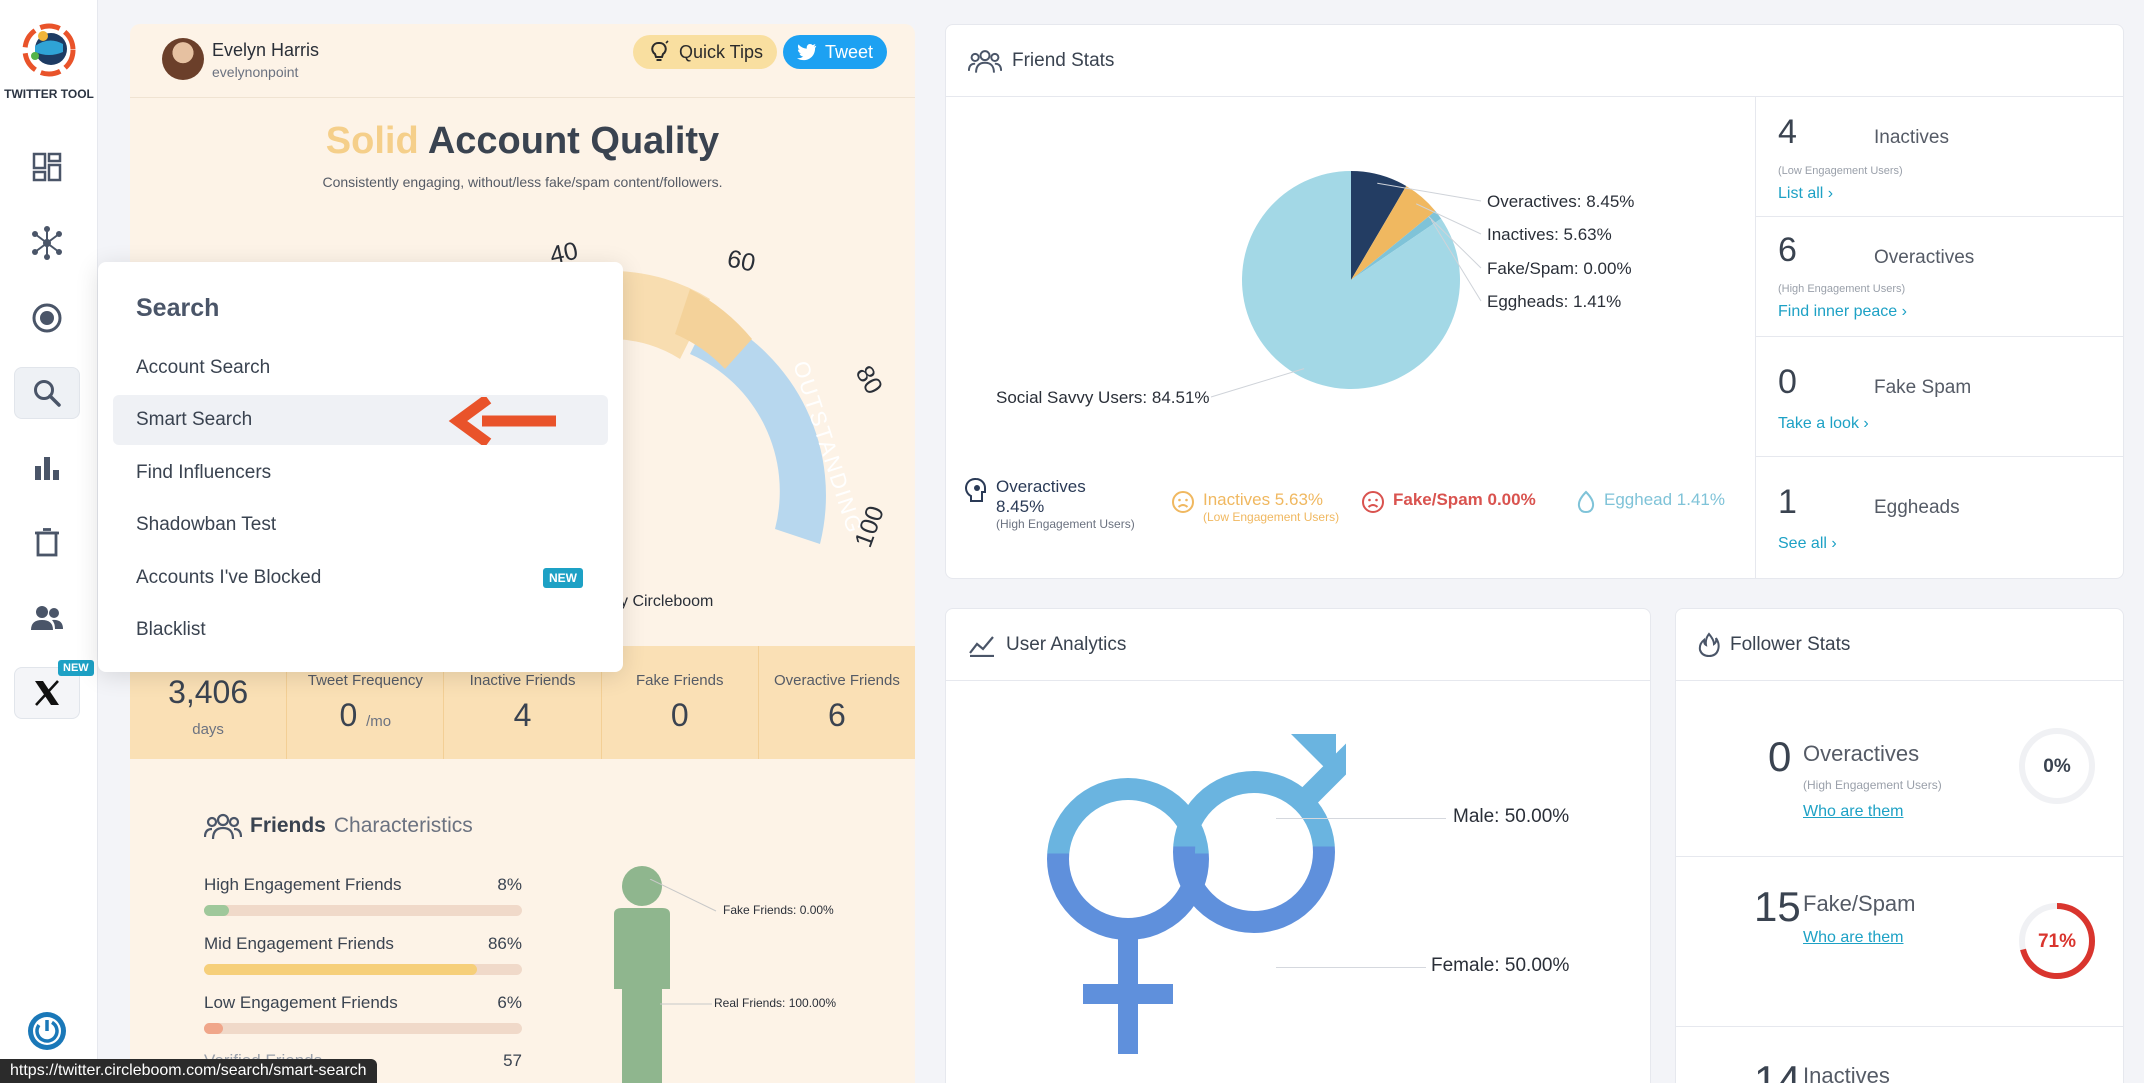 This screenshot has width=2144, height=1083. Describe the element at coordinates (76, 668) in the screenshot. I see `x-new-badge: NEW` at that location.